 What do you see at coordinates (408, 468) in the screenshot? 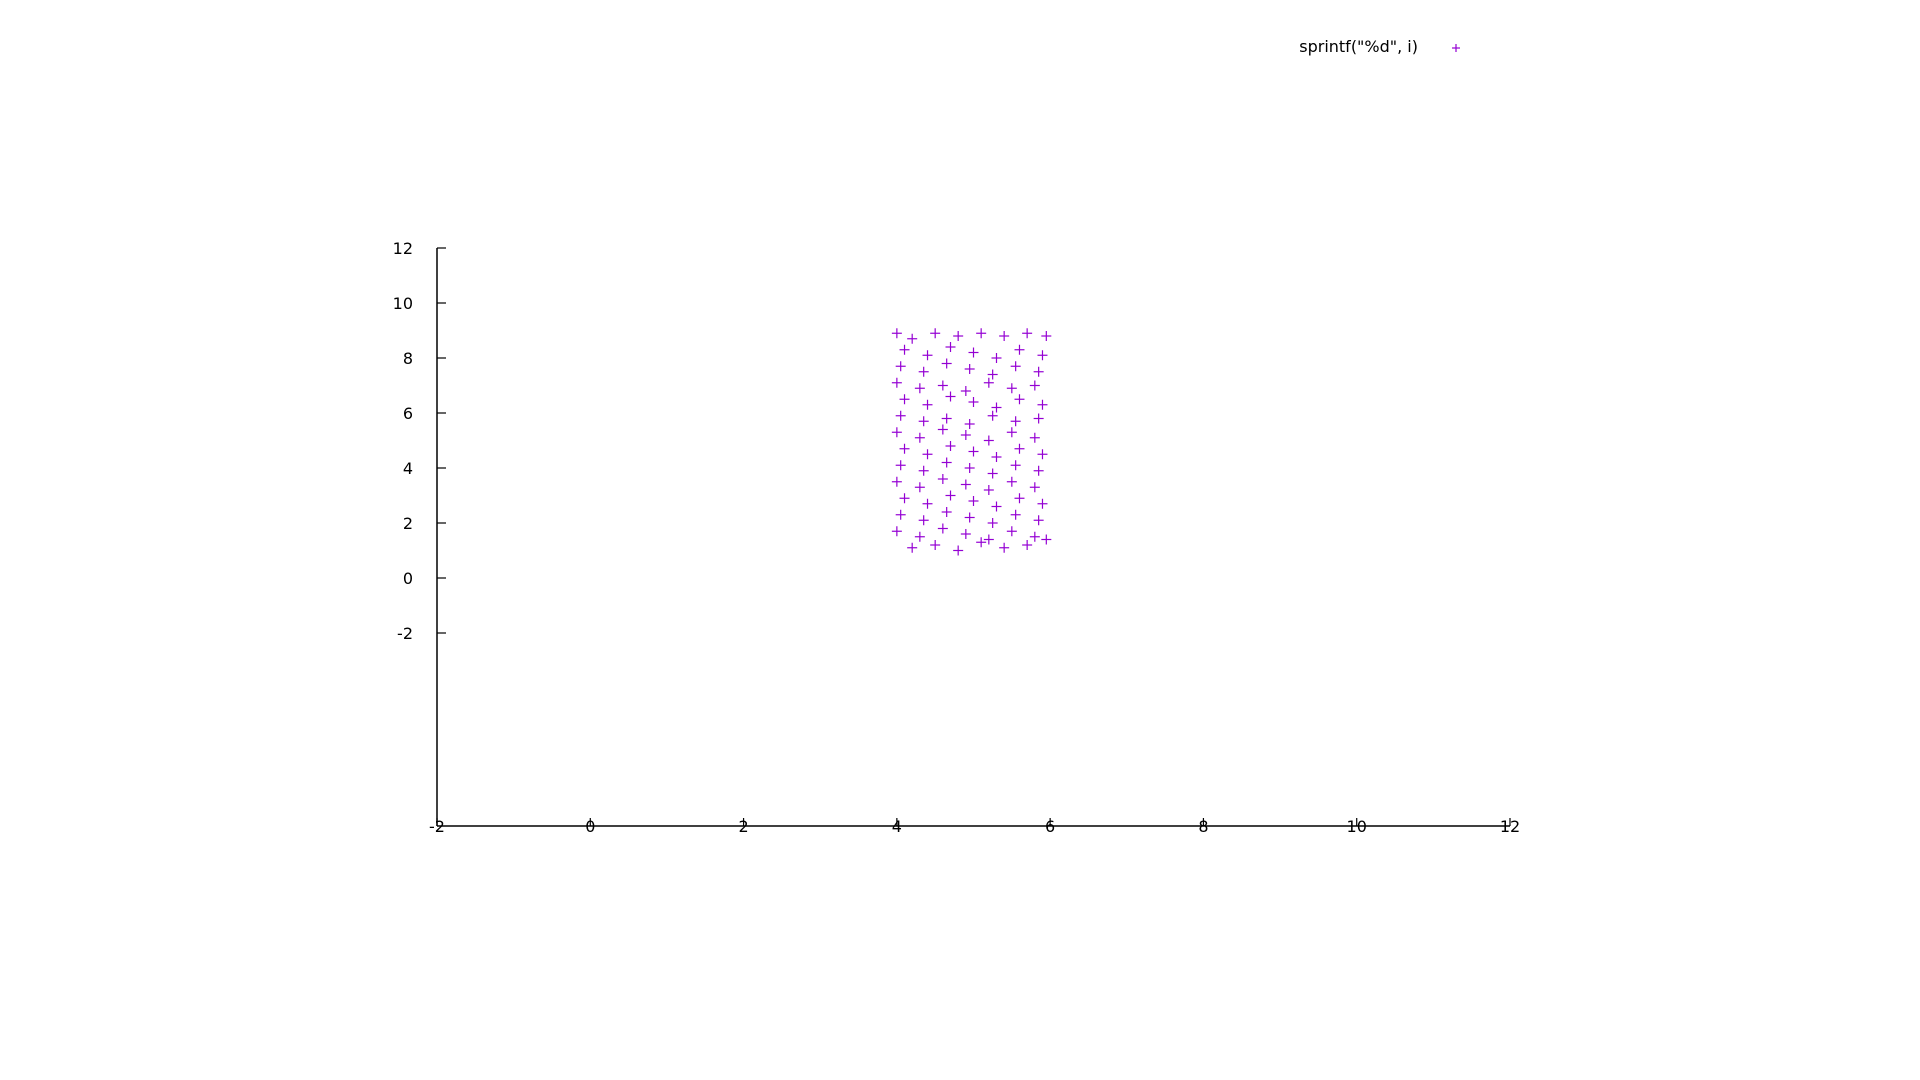
I see `y-tick-label: 4` at bounding box center [408, 468].